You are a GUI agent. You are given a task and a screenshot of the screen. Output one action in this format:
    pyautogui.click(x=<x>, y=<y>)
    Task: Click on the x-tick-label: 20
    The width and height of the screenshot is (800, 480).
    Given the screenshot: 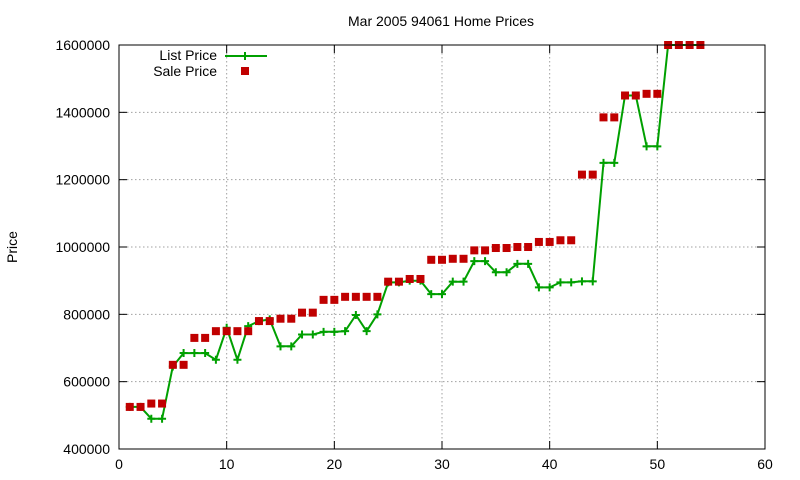 What is the action you would take?
    pyautogui.click(x=335, y=464)
    